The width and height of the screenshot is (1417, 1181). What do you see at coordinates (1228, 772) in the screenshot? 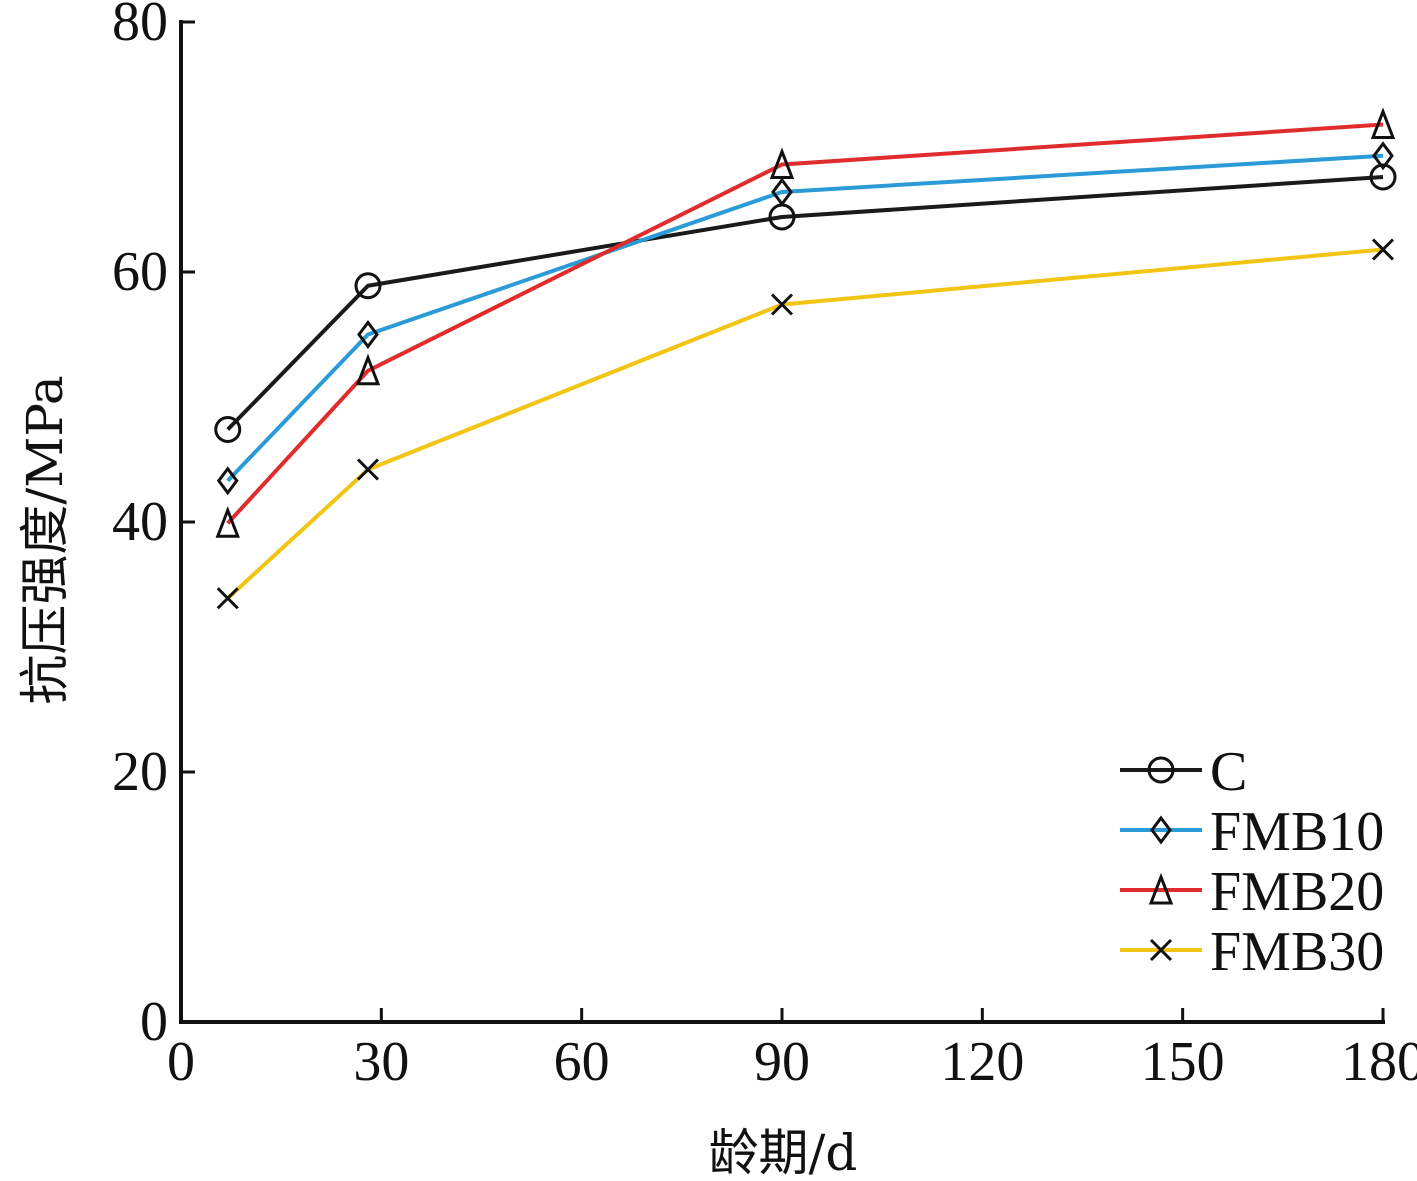
I see `legend-label: C` at bounding box center [1228, 772].